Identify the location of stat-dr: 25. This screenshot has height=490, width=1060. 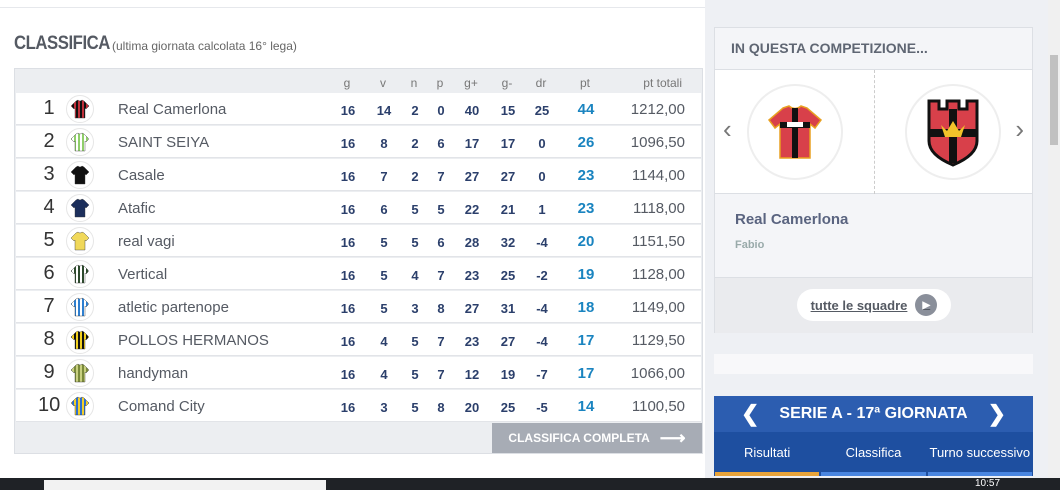
(542, 110).